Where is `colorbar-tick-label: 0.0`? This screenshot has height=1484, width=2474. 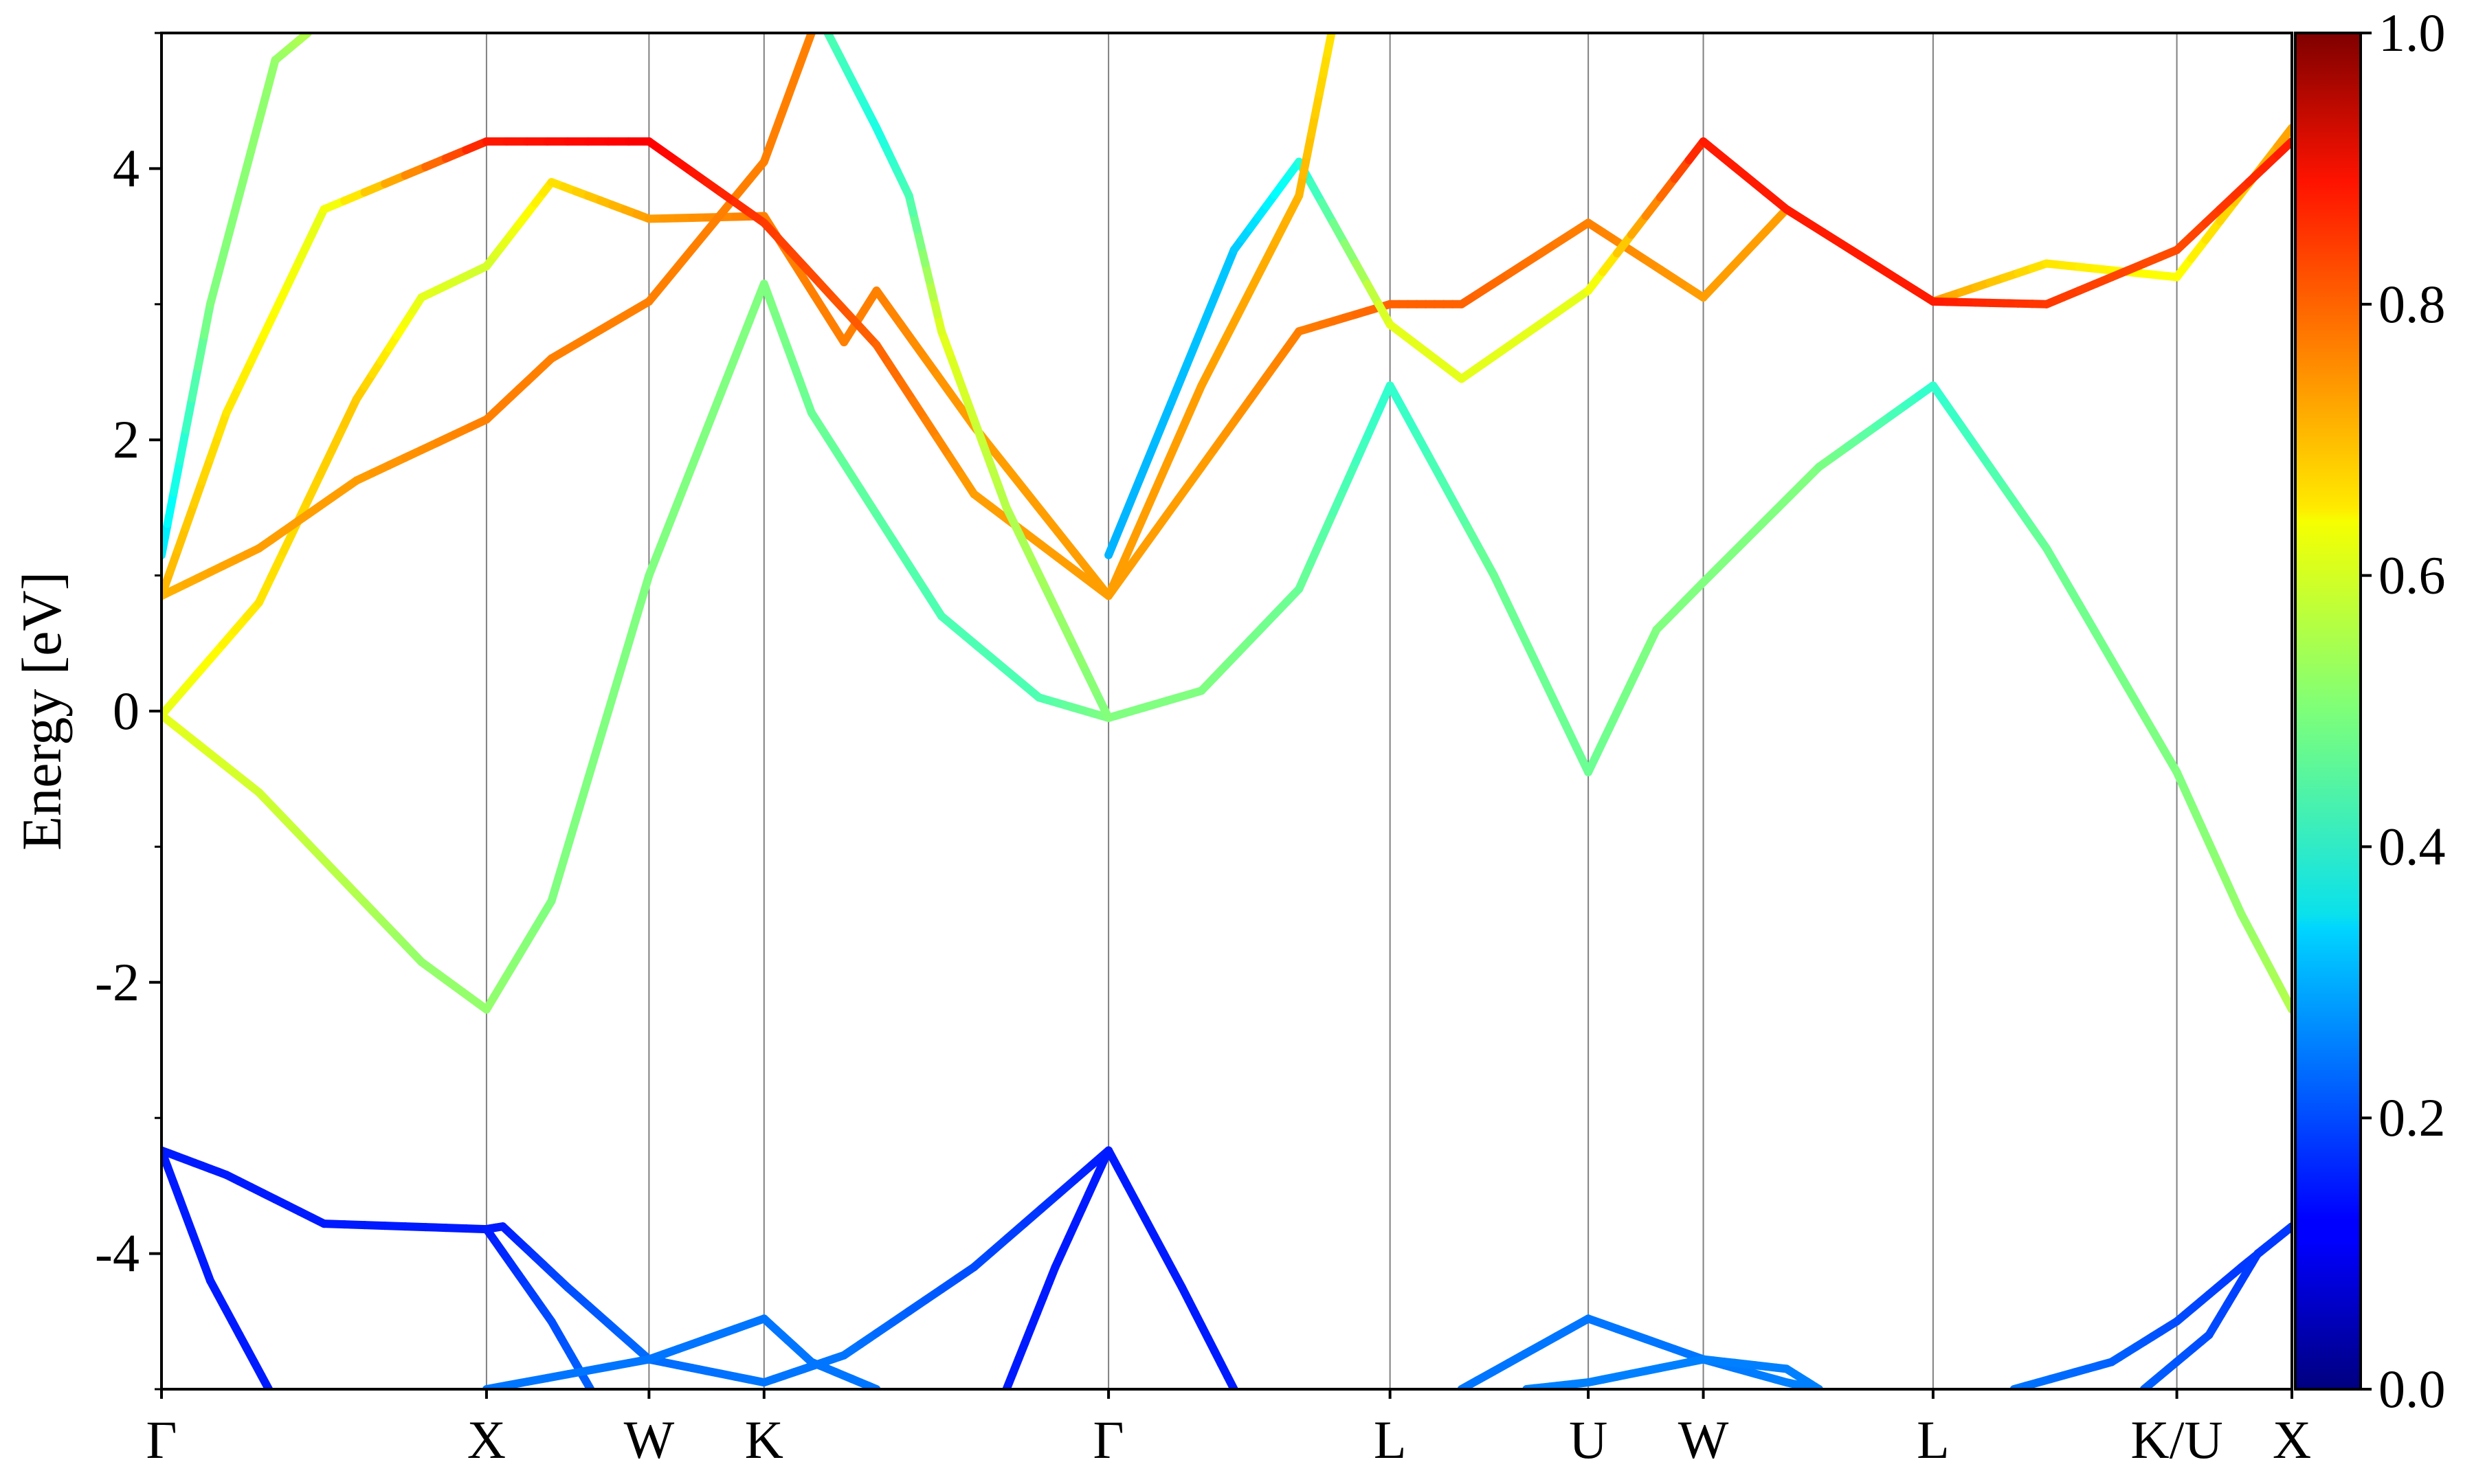 colorbar-tick-label: 0.0 is located at coordinates (2412, 1389).